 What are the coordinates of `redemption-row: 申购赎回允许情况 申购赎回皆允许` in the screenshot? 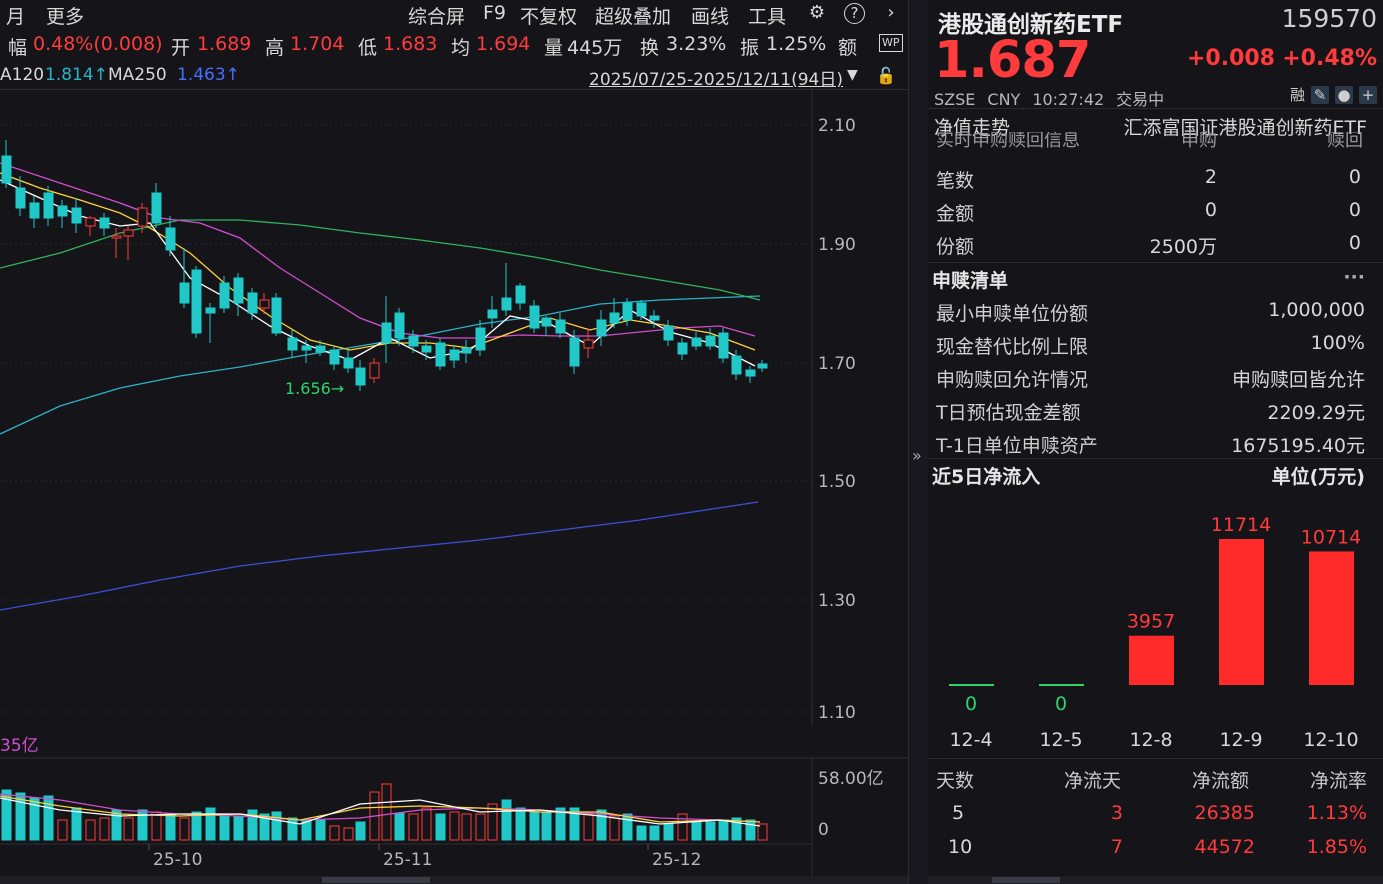 It's located at (1155, 377).